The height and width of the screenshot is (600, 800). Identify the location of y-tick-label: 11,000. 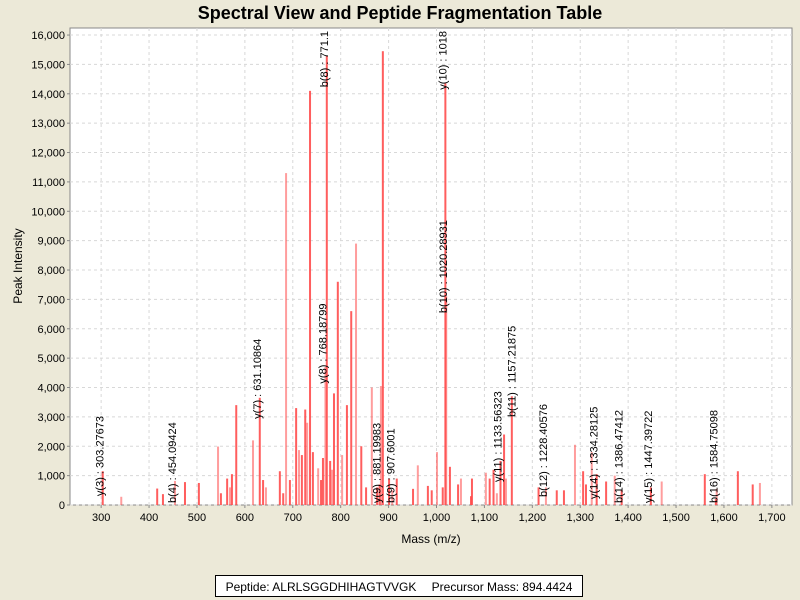
(48, 183).